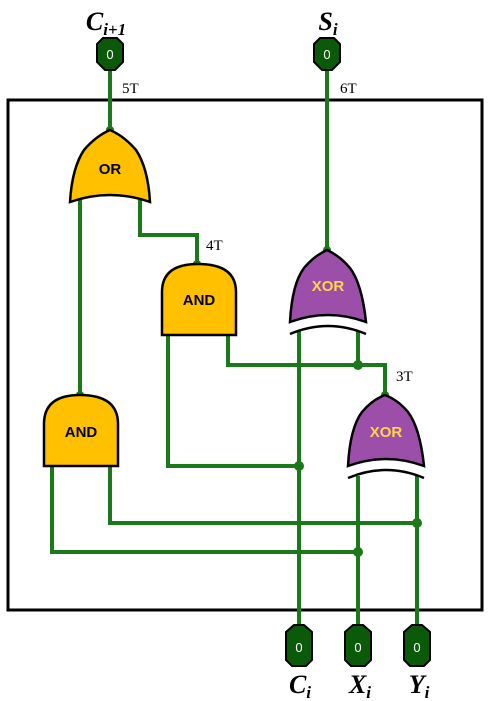 This screenshot has height=701, width=490. I want to click on sum-value: 0, so click(326, 54).